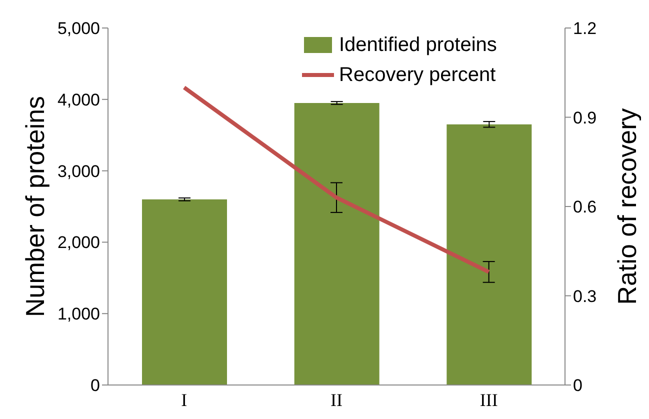 This screenshot has width=649, height=419. Describe the element at coordinates (417, 75) in the screenshot. I see `legend-label: Recovery percent` at that location.